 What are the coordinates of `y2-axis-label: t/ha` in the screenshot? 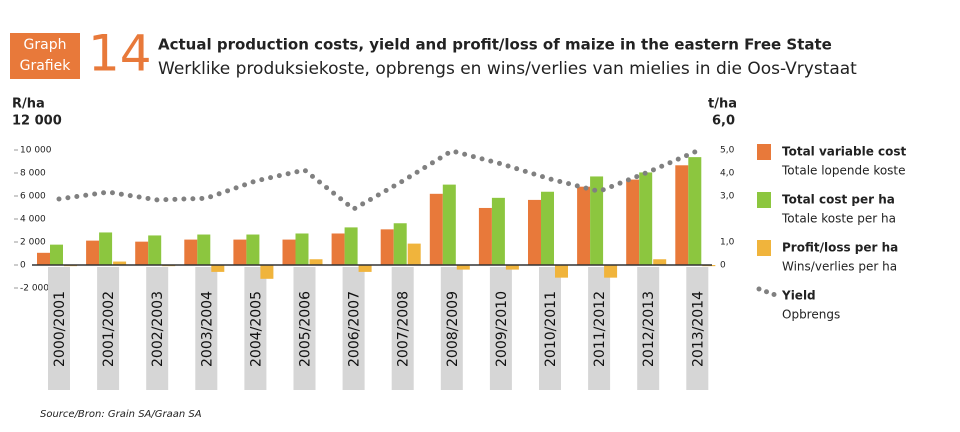 It's located at (722, 104).